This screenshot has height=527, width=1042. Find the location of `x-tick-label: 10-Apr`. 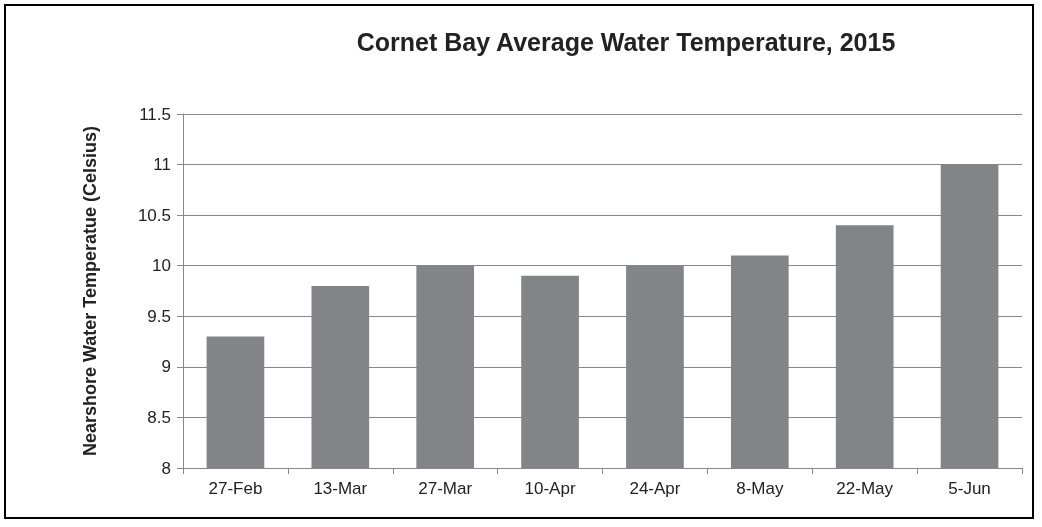

x-tick-label: 10-Apr is located at coordinates (550, 488).